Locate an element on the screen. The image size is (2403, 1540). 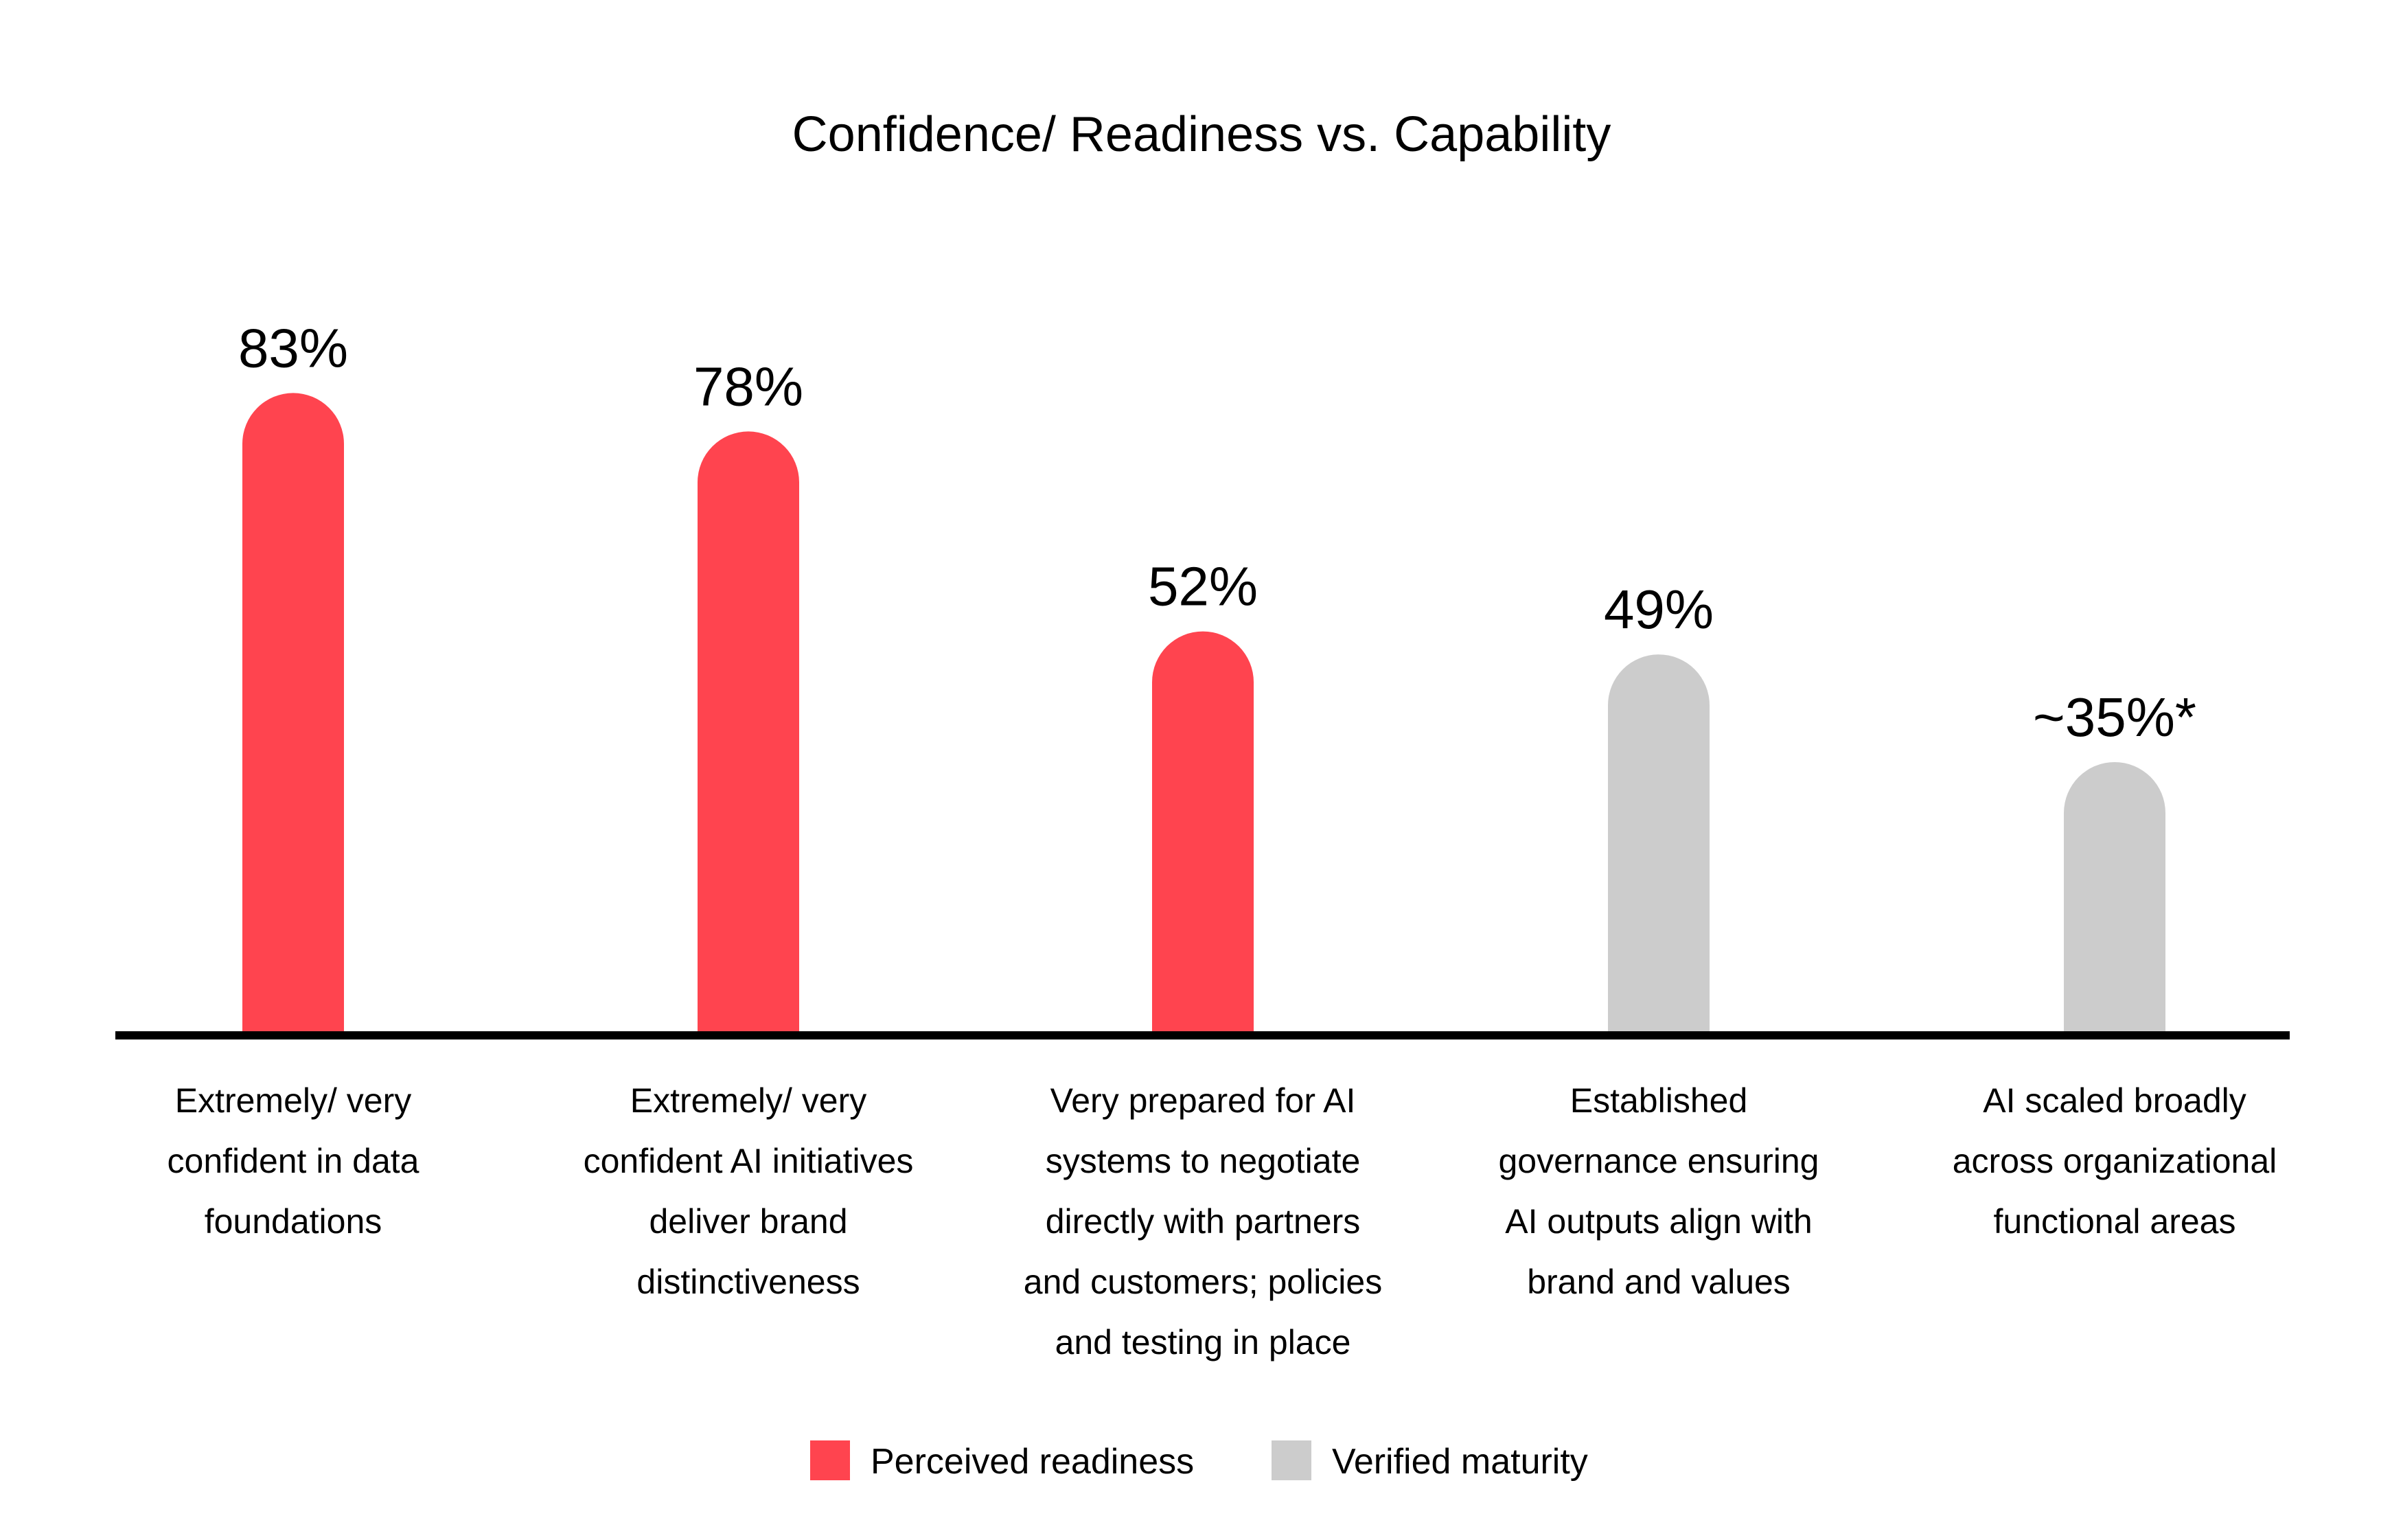
category-label-line: functional areas is located at coordinates (2114, 1221).